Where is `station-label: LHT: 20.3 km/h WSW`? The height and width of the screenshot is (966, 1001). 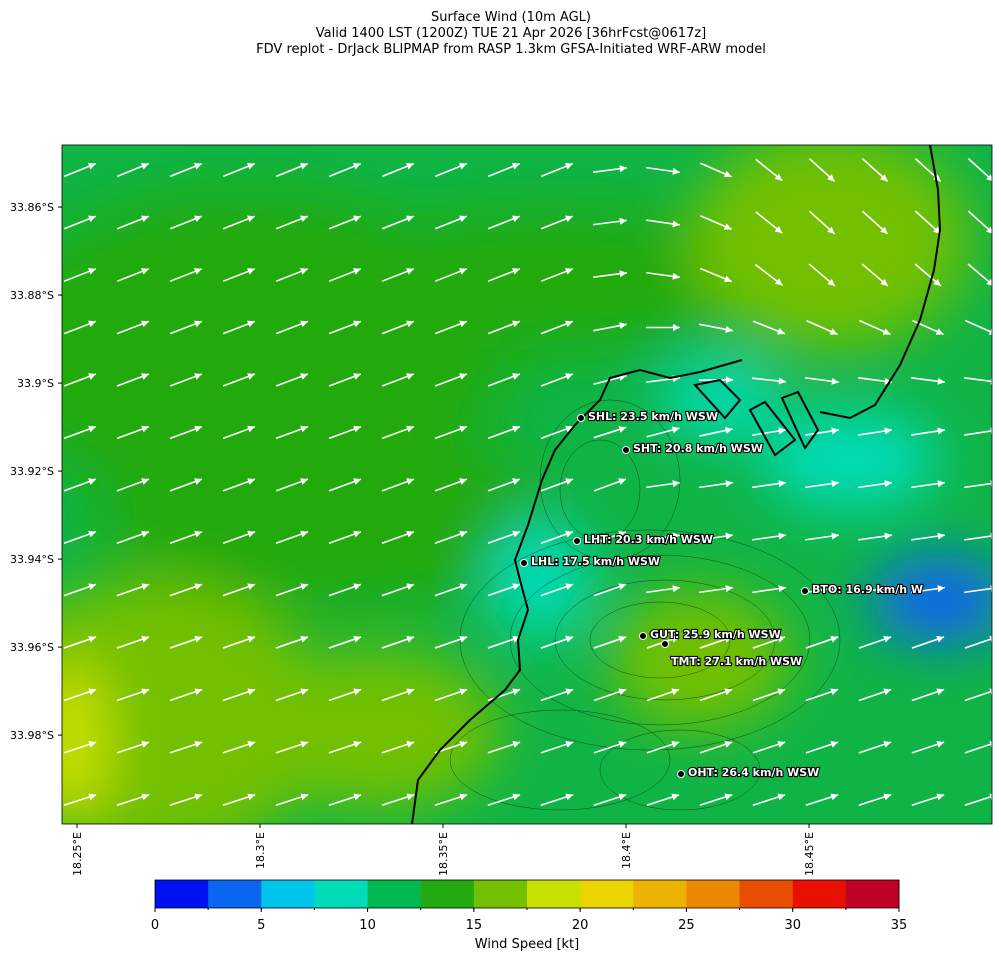 station-label: LHT: 20.3 km/h WSW is located at coordinates (648, 539).